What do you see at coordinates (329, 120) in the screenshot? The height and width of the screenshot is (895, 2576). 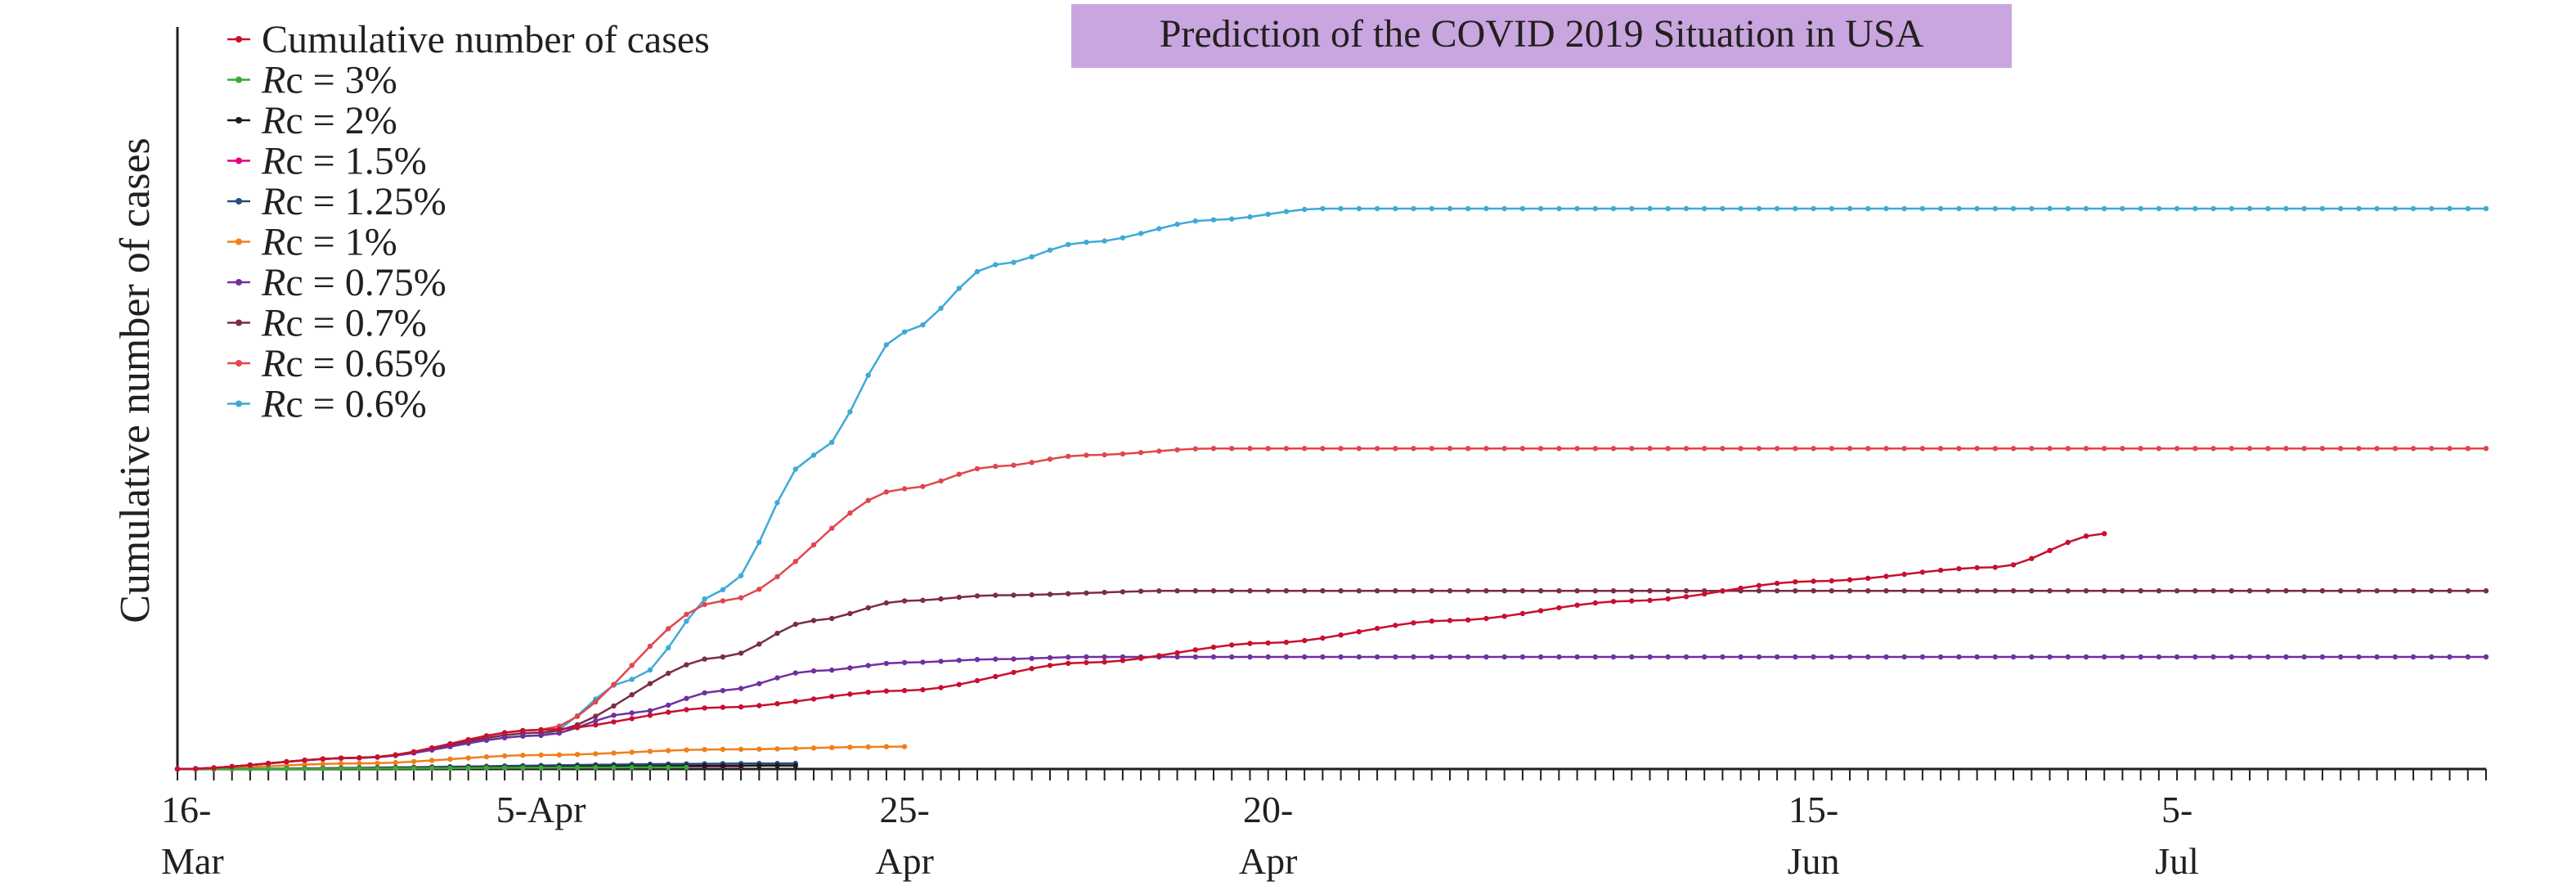 I see `legend-label: Rc = 2%` at bounding box center [329, 120].